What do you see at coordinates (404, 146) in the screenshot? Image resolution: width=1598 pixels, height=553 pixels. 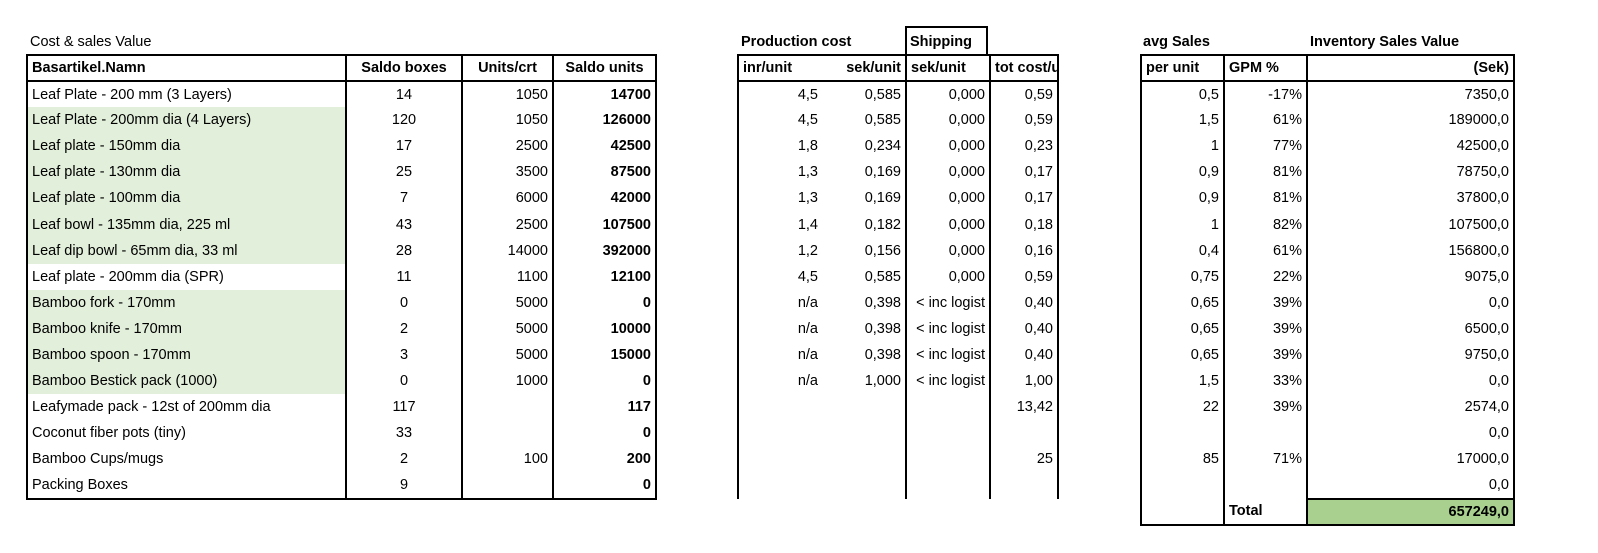 I see `saldo-boxes: 17` at bounding box center [404, 146].